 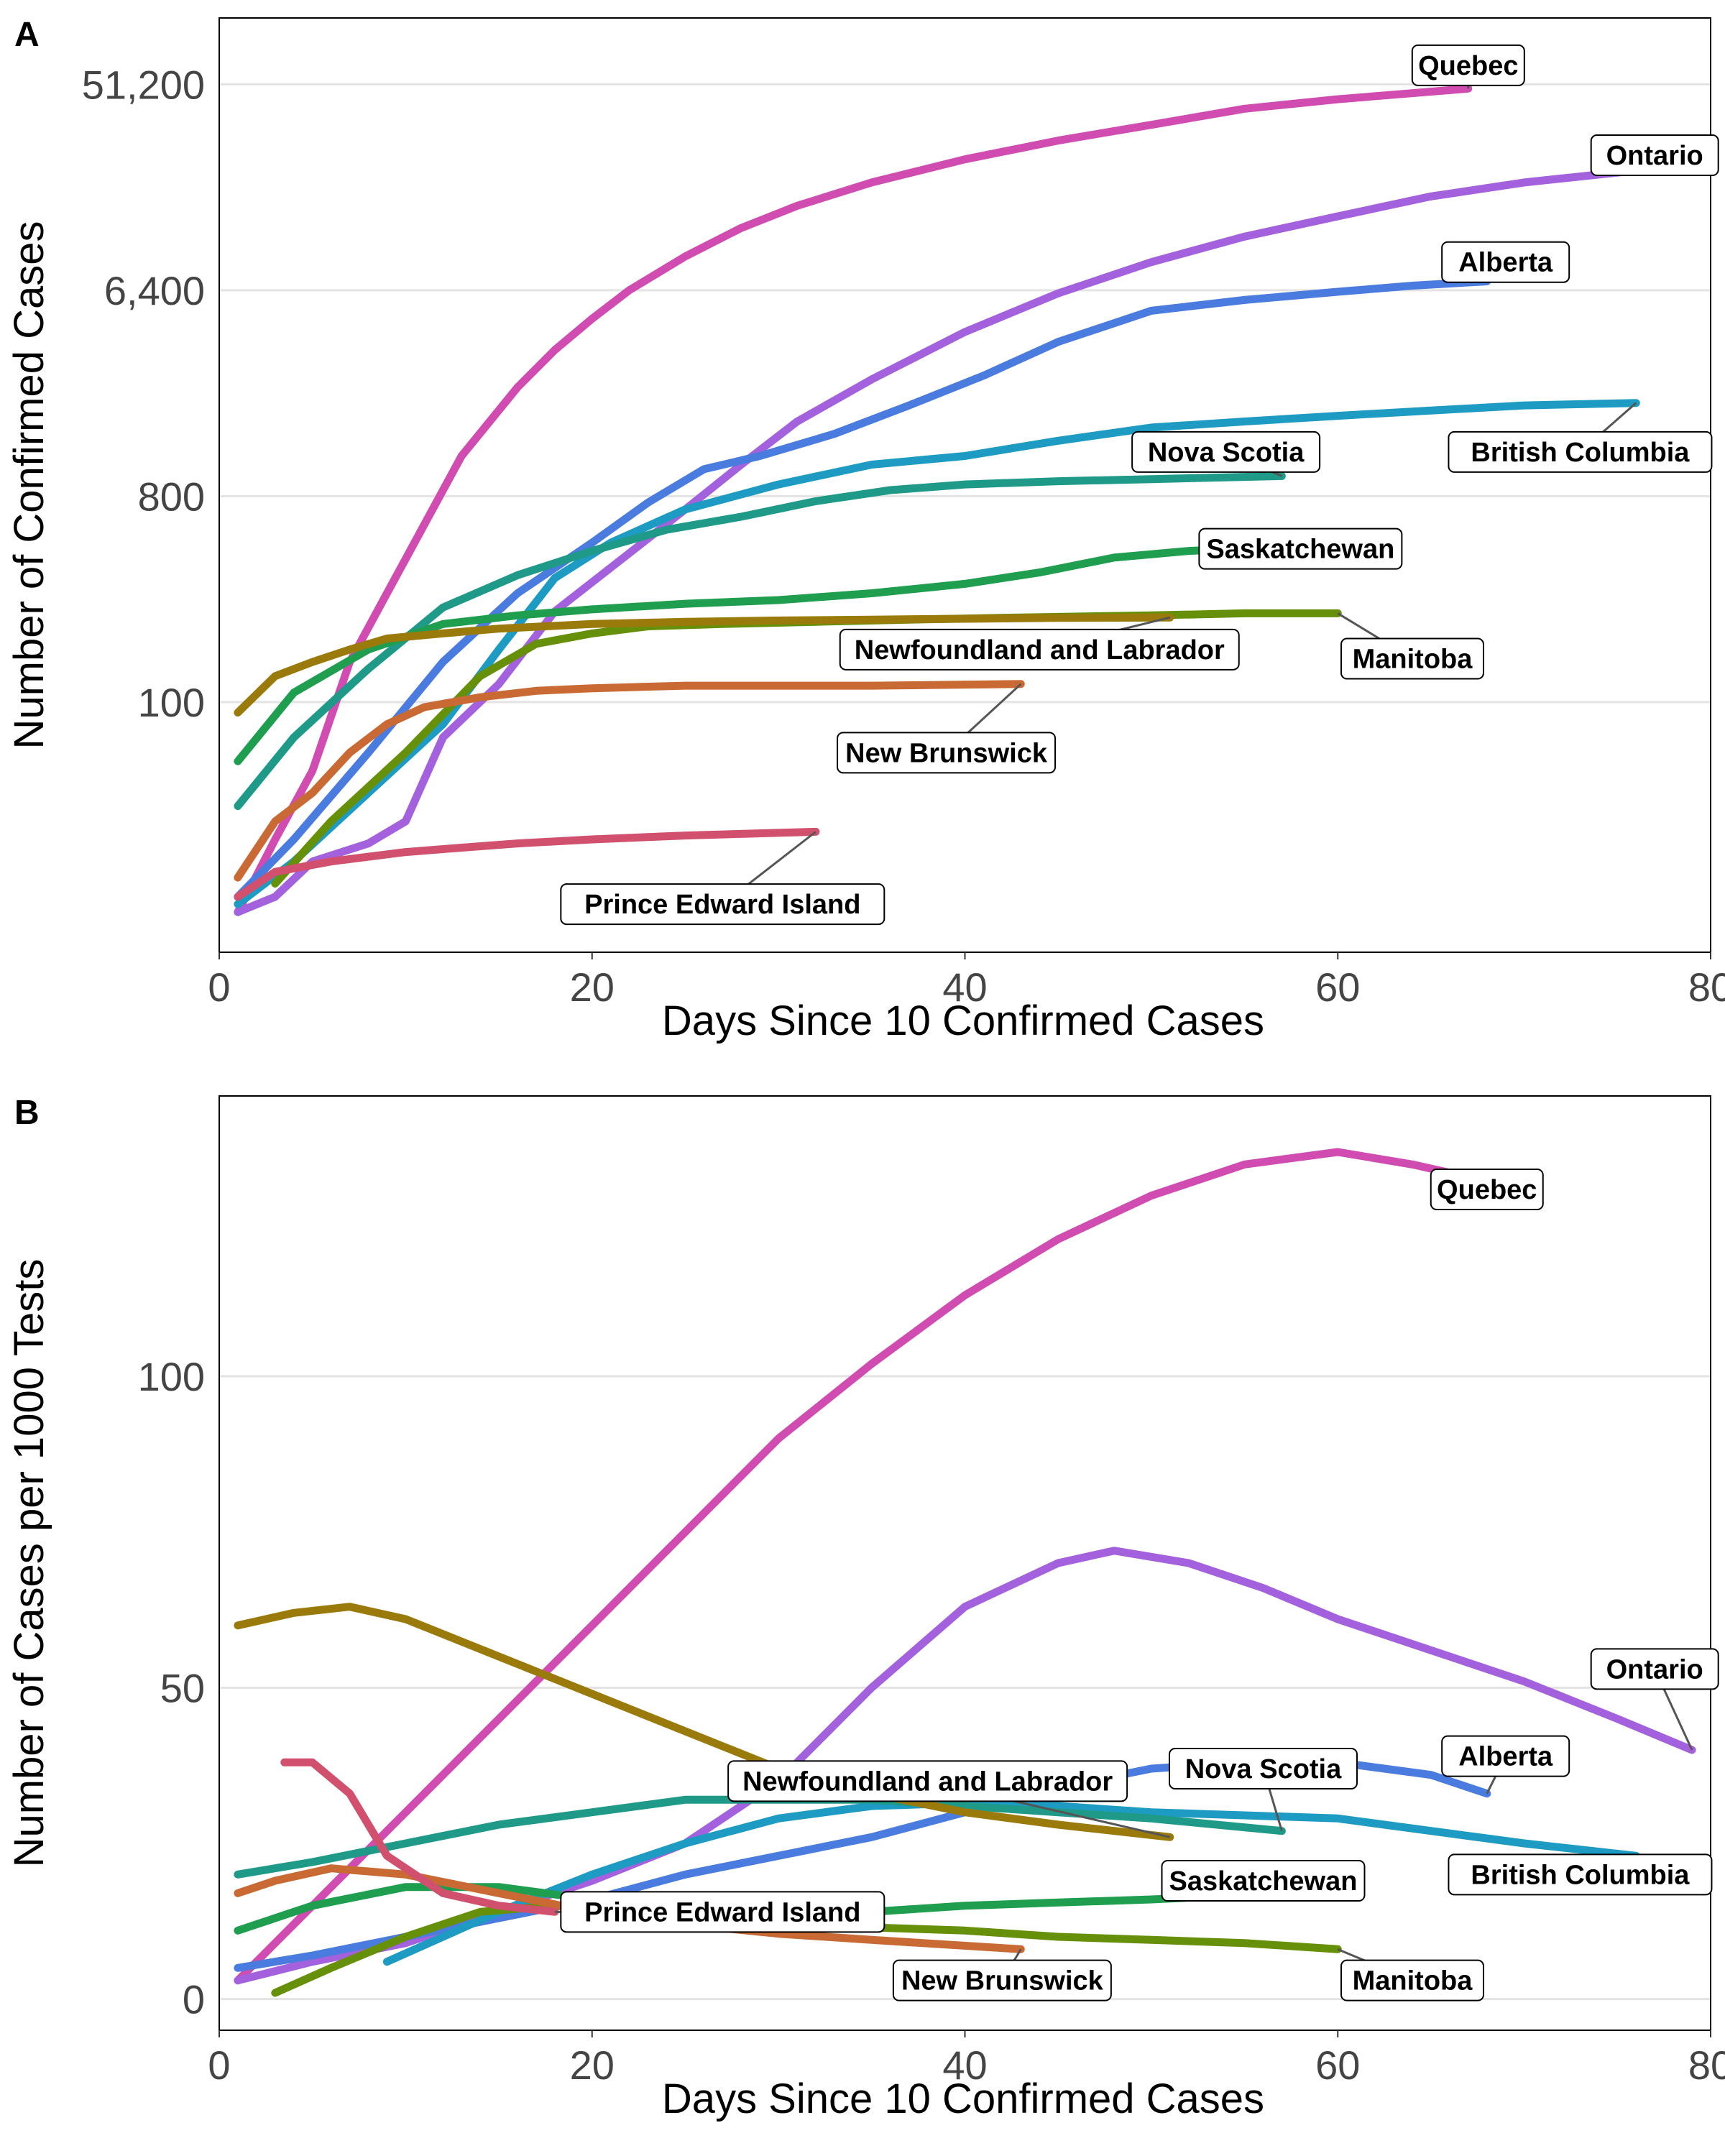 I want to click on panel-a-y-axis-title: Number of Confirmed Cases, so click(x=29, y=485).